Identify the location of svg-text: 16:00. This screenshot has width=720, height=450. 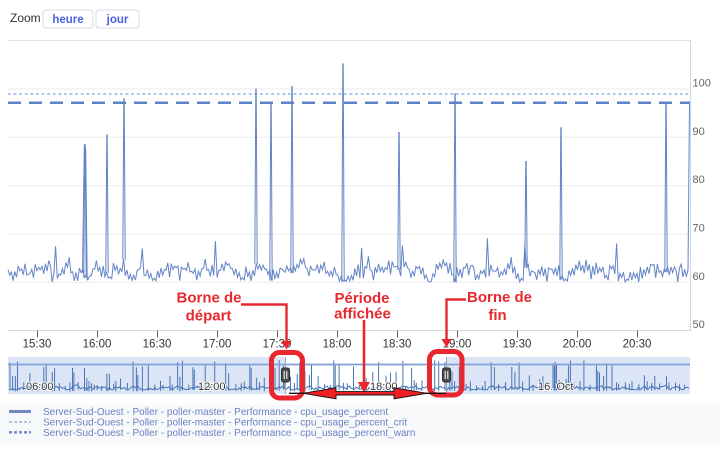
(97, 345).